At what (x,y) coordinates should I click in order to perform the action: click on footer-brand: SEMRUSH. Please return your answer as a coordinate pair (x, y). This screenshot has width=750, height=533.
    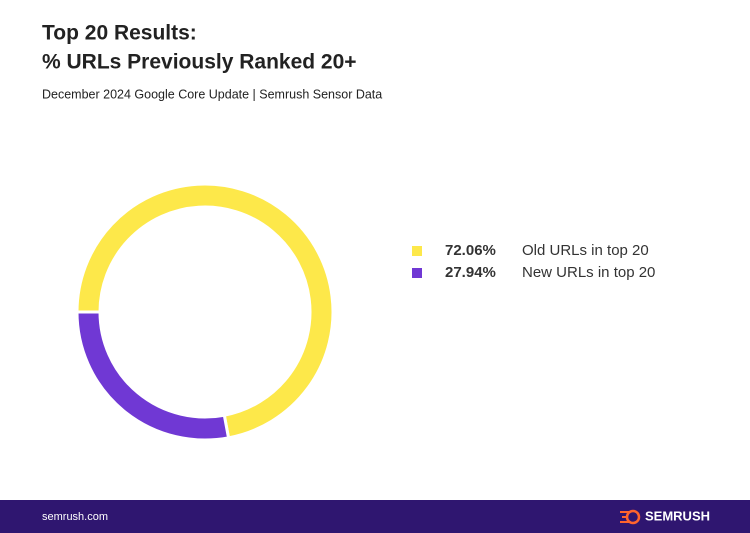
    Looking at the image, I should click on (677, 515).